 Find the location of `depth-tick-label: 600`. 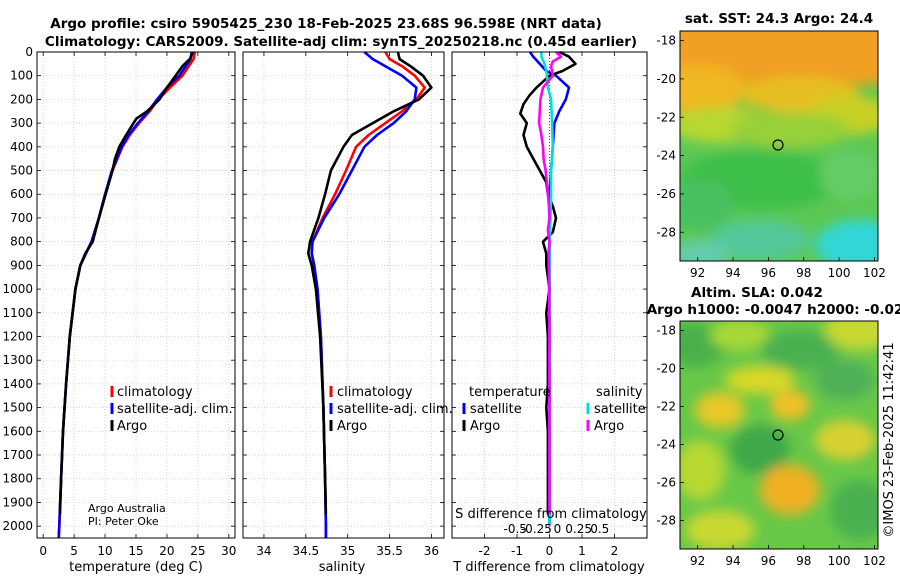

depth-tick-label: 600 is located at coordinates (21, 194).